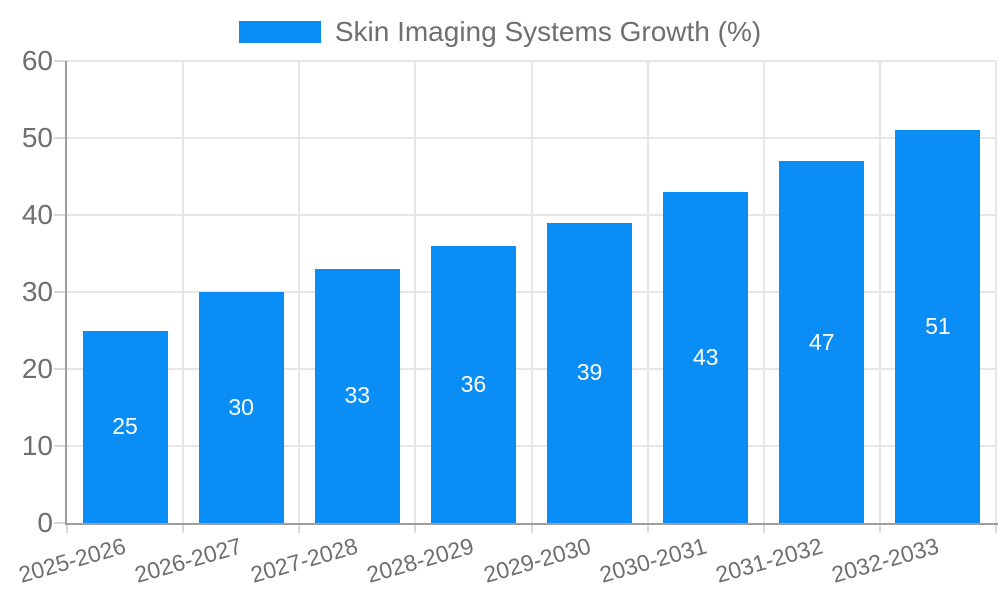 The height and width of the screenshot is (600, 1000). Describe the element at coordinates (885, 560) in the screenshot. I see `x-tick-label: 2032-2033` at that location.